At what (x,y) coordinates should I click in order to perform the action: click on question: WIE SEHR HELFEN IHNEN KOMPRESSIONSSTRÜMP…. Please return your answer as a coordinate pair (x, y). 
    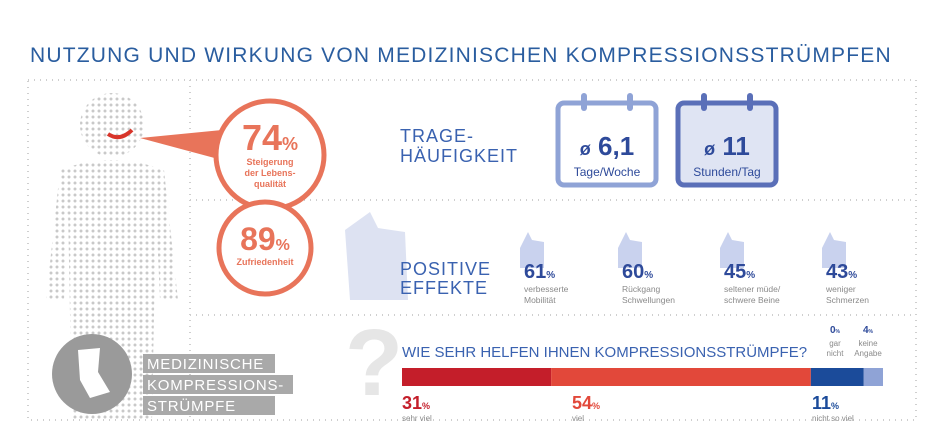
    Looking at the image, I should click on (604, 352).